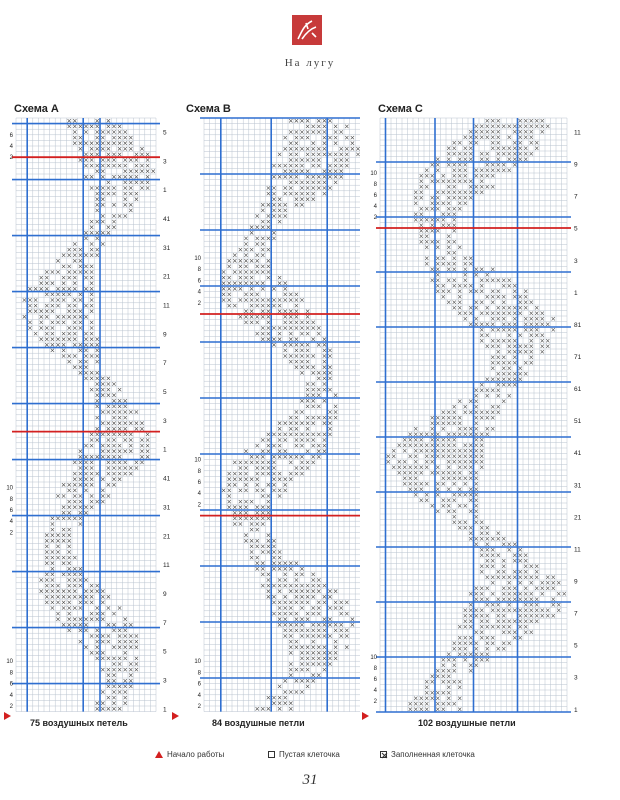 This screenshot has height=800, width=620. Describe the element at coordinates (365, 716) in the screenshot. I see `start-marker-c` at that location.